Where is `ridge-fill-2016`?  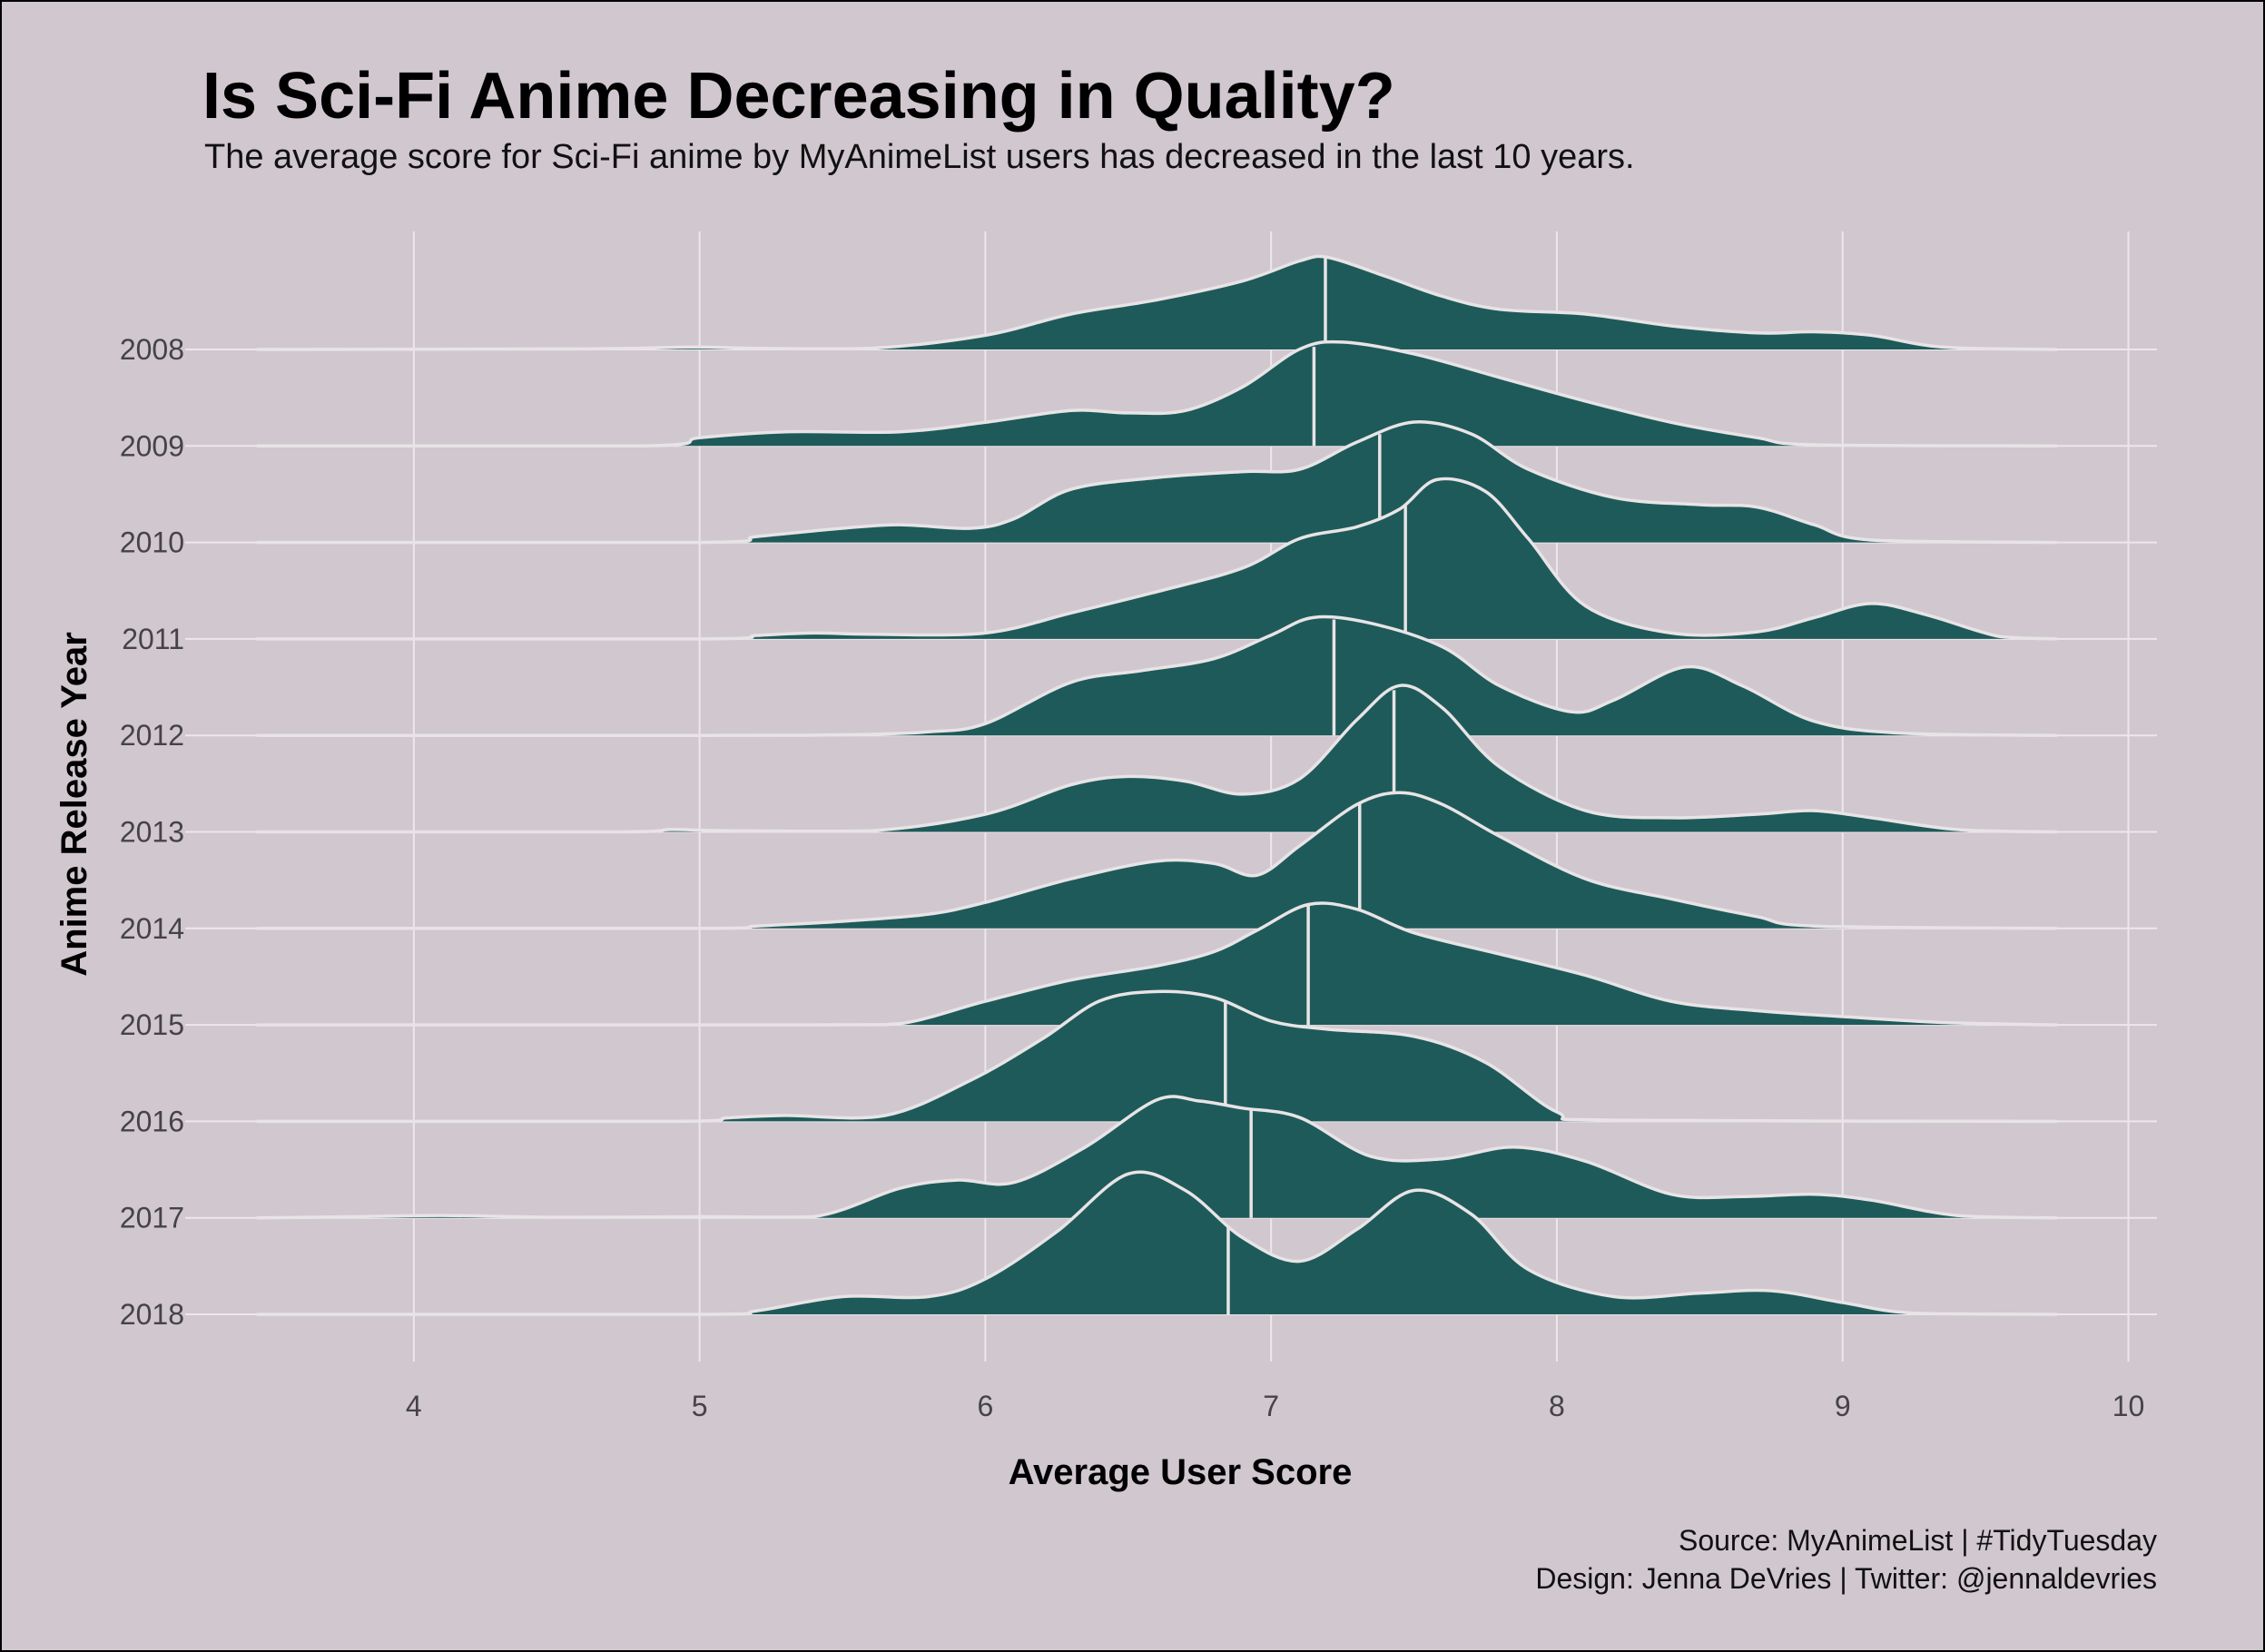 ridge-fill-2016 is located at coordinates (1157, 1056).